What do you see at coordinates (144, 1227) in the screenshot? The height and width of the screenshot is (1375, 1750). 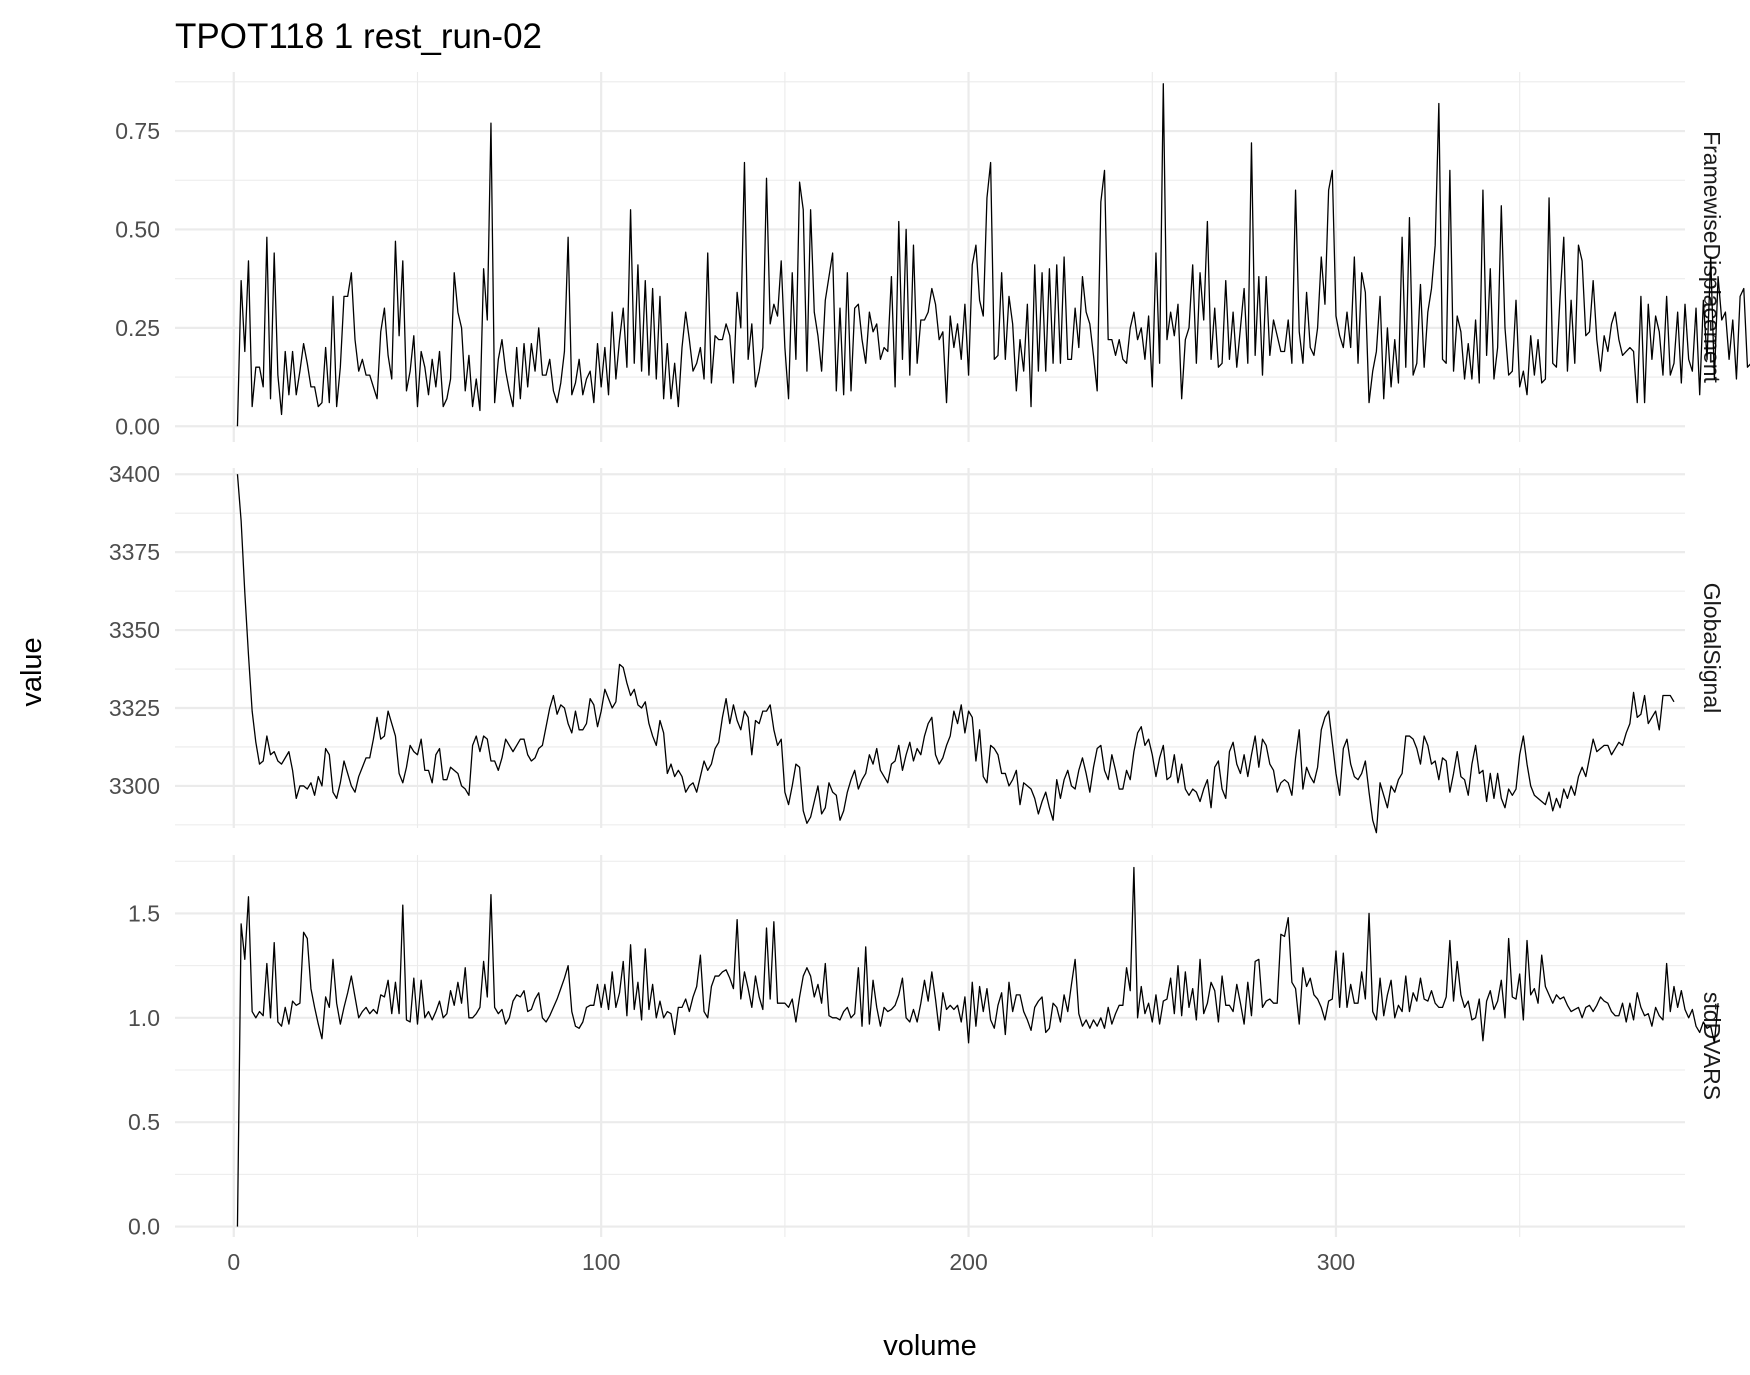 I see `y-tick-label: 0.0` at bounding box center [144, 1227].